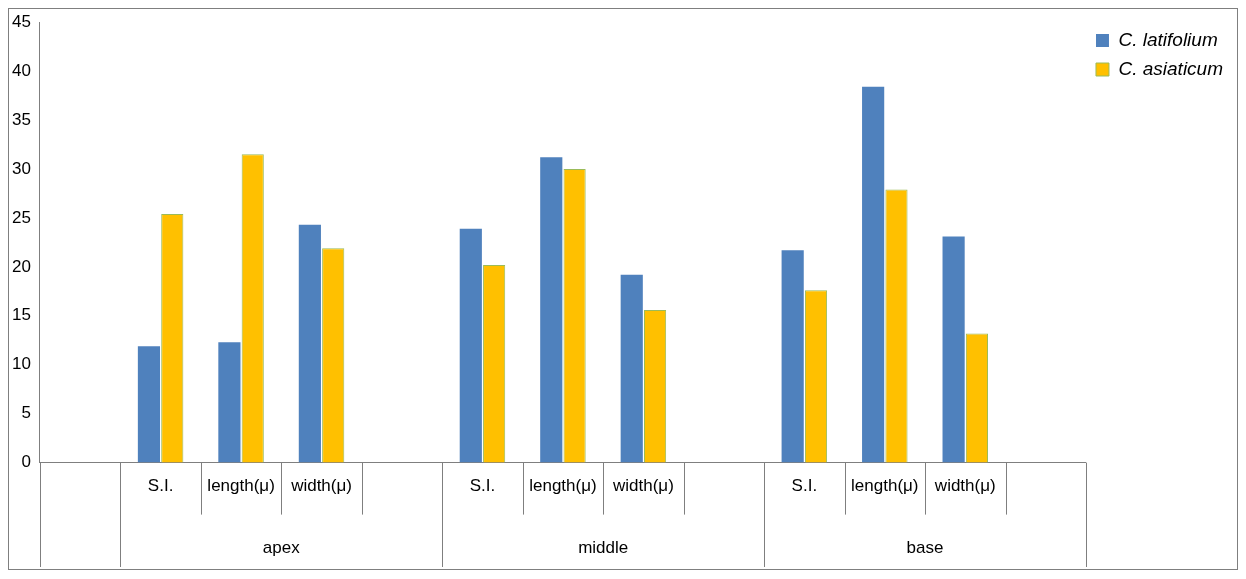  Describe the element at coordinates (21, 119) in the screenshot. I see `y-tick-label: 35` at that location.